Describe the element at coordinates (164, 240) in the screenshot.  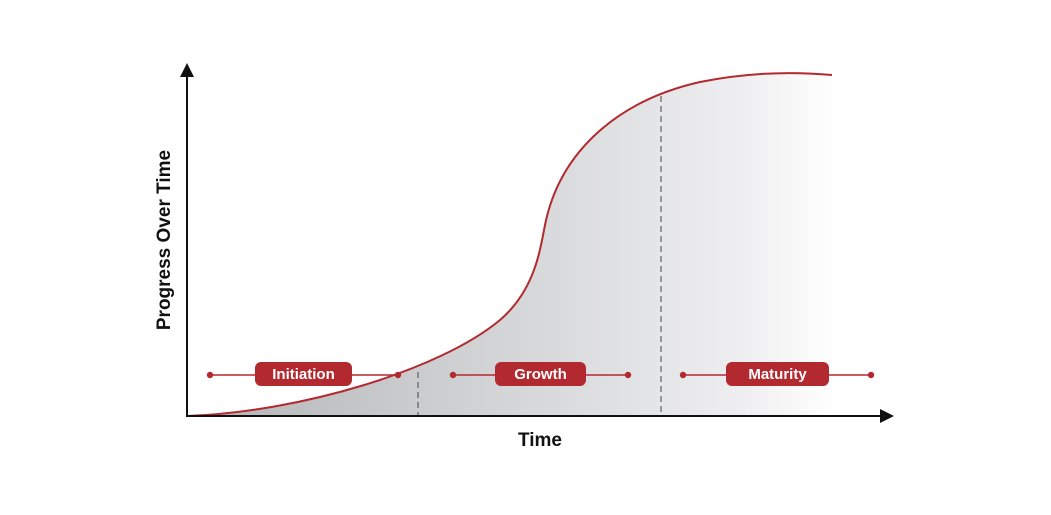
I see `y-axis-label: Progress Over Time` at that location.